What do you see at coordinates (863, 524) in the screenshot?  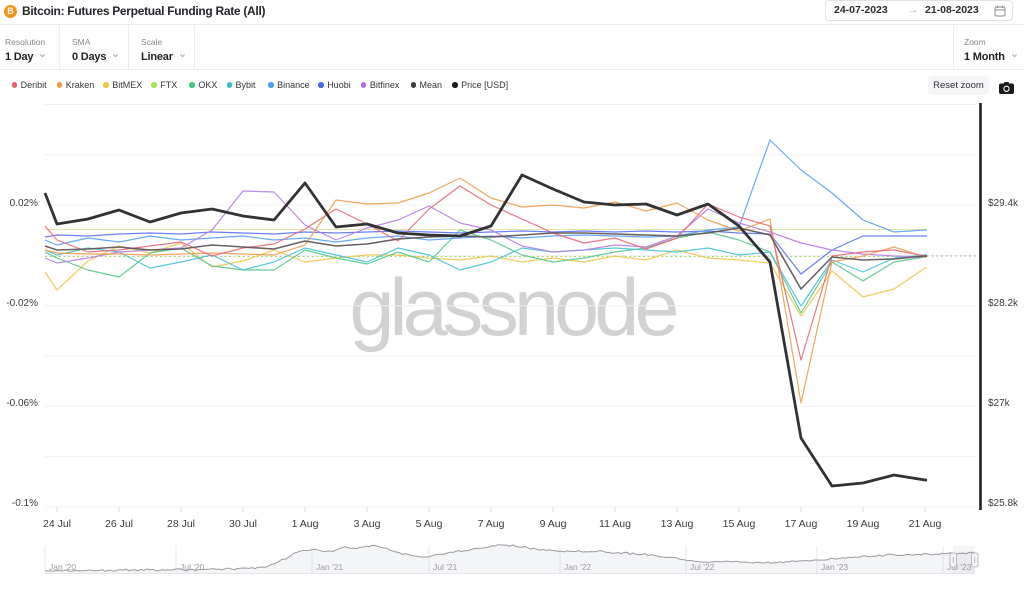 I see `svg-text: 19 Aug` at bounding box center [863, 524].